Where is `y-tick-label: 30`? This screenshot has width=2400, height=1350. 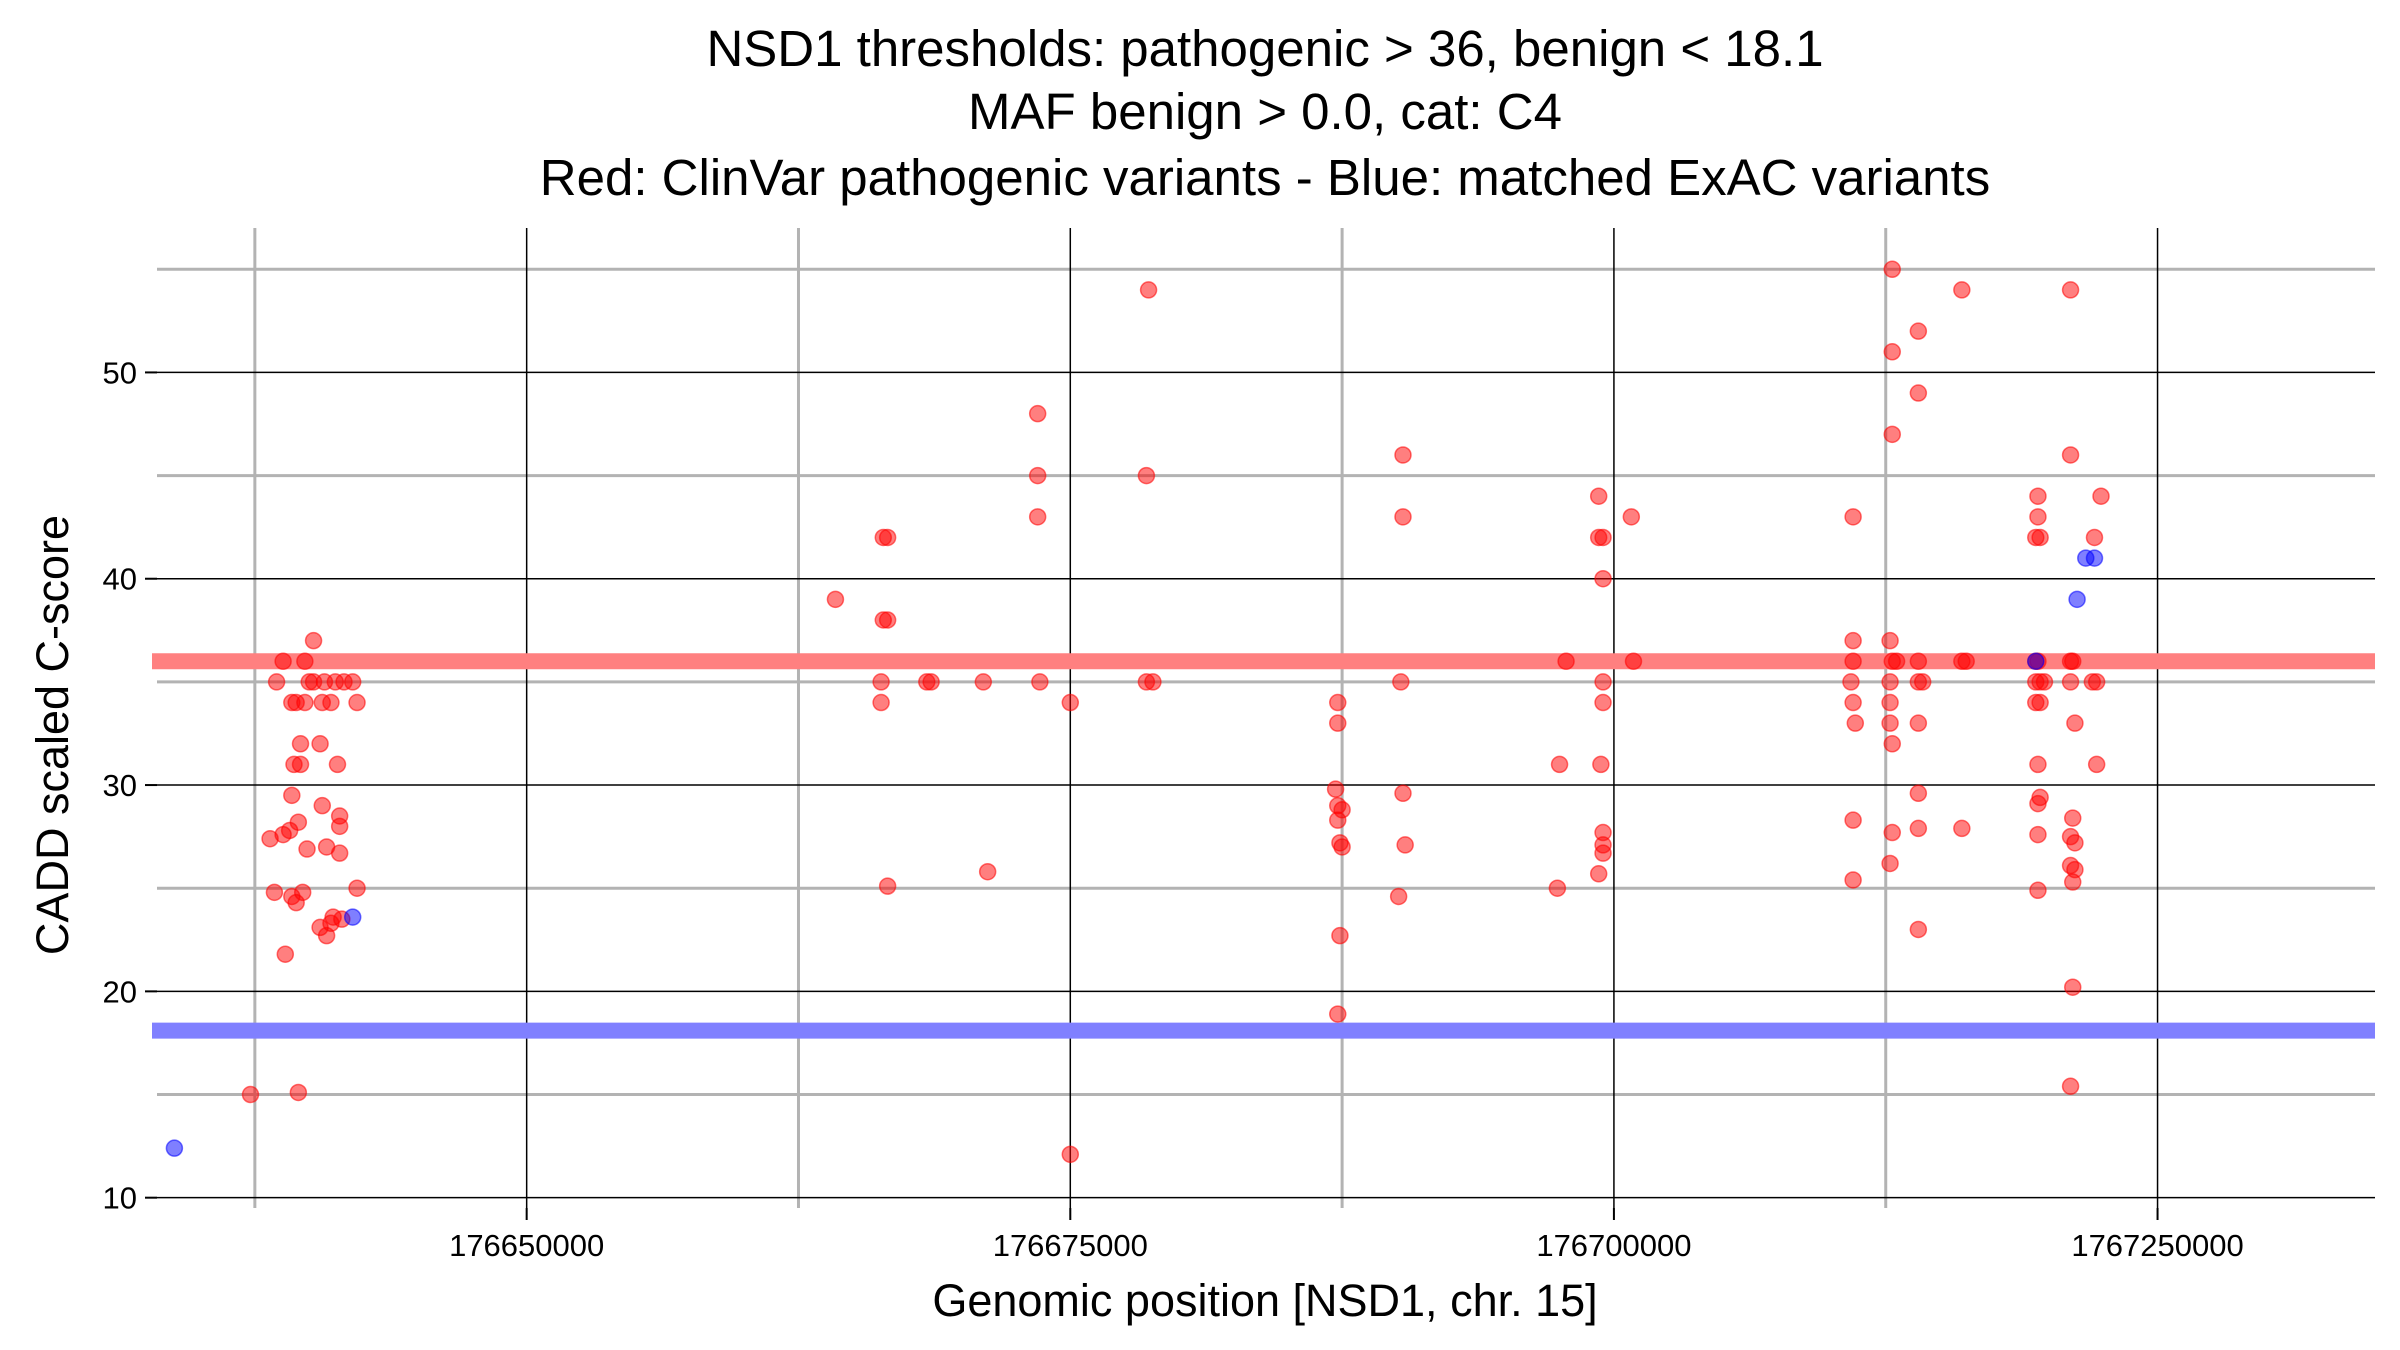 y-tick-label: 30 is located at coordinates (120, 785).